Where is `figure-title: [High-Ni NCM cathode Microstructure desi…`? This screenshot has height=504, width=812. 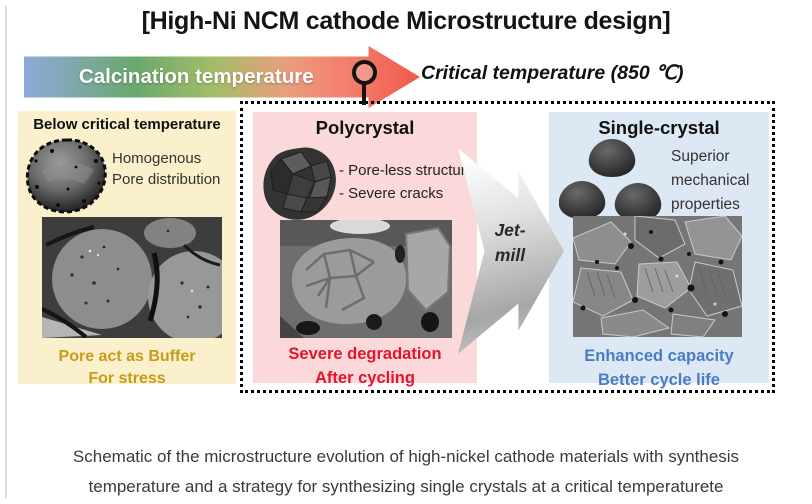
figure-title: [High-Ni NCM cathode Microstructure desi… is located at coordinates (406, 21).